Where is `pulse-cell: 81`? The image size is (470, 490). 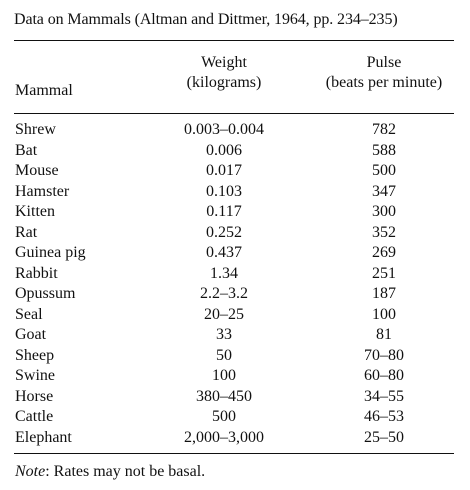 pulse-cell: 81 is located at coordinates (384, 334).